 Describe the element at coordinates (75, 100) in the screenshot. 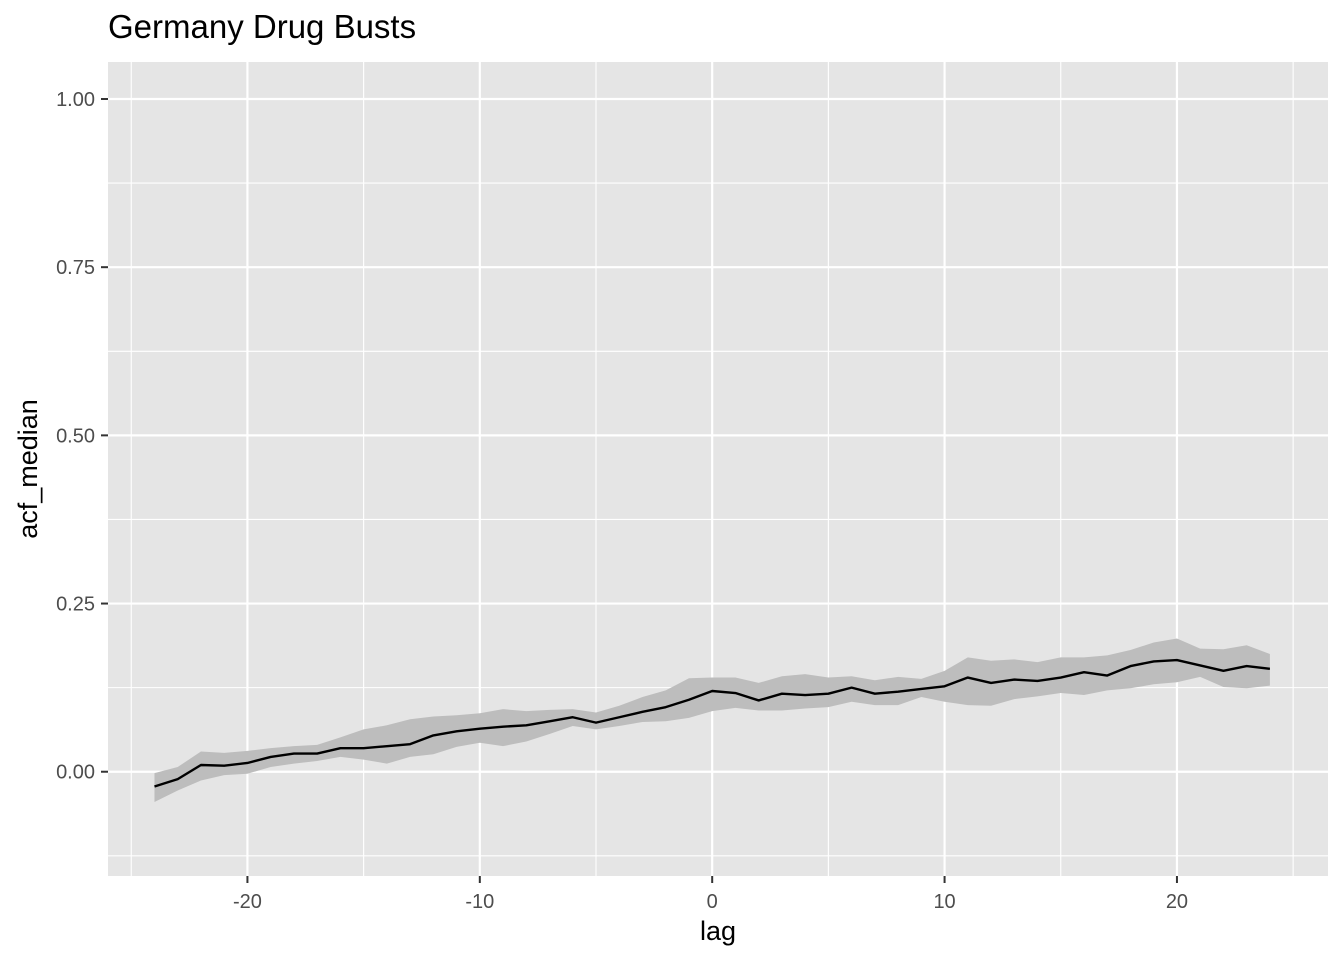

I see `y-tick-label: 1.00` at that location.